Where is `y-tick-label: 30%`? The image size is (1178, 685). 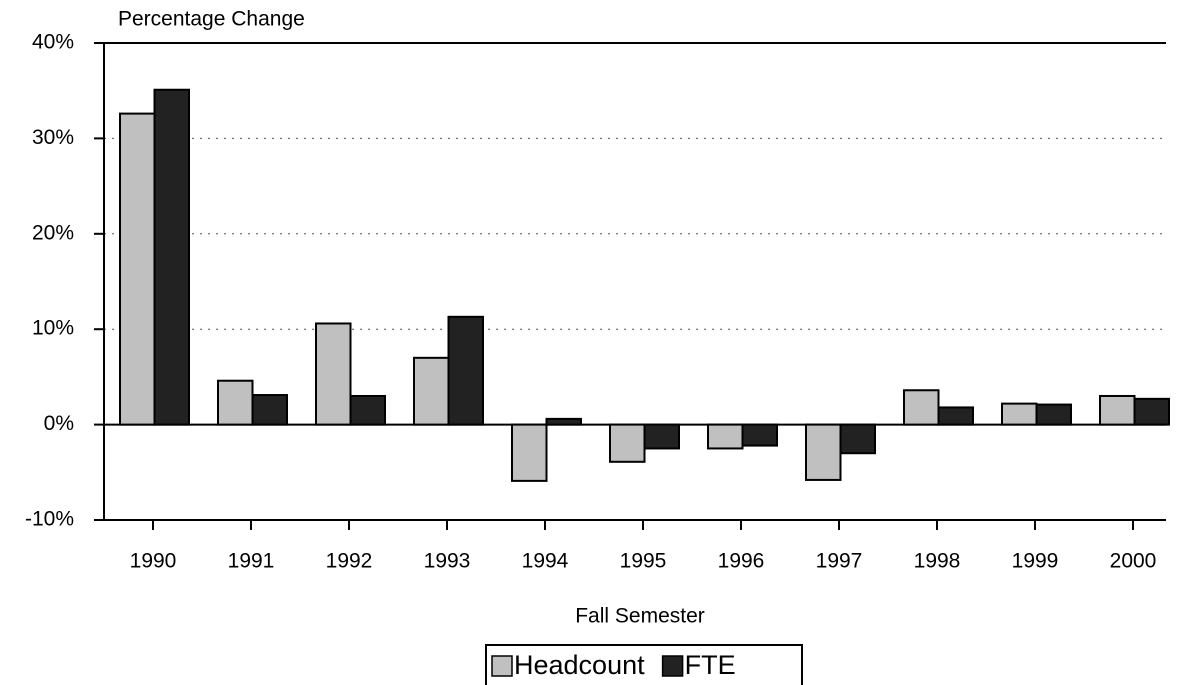 y-tick-label: 30% is located at coordinates (53, 137).